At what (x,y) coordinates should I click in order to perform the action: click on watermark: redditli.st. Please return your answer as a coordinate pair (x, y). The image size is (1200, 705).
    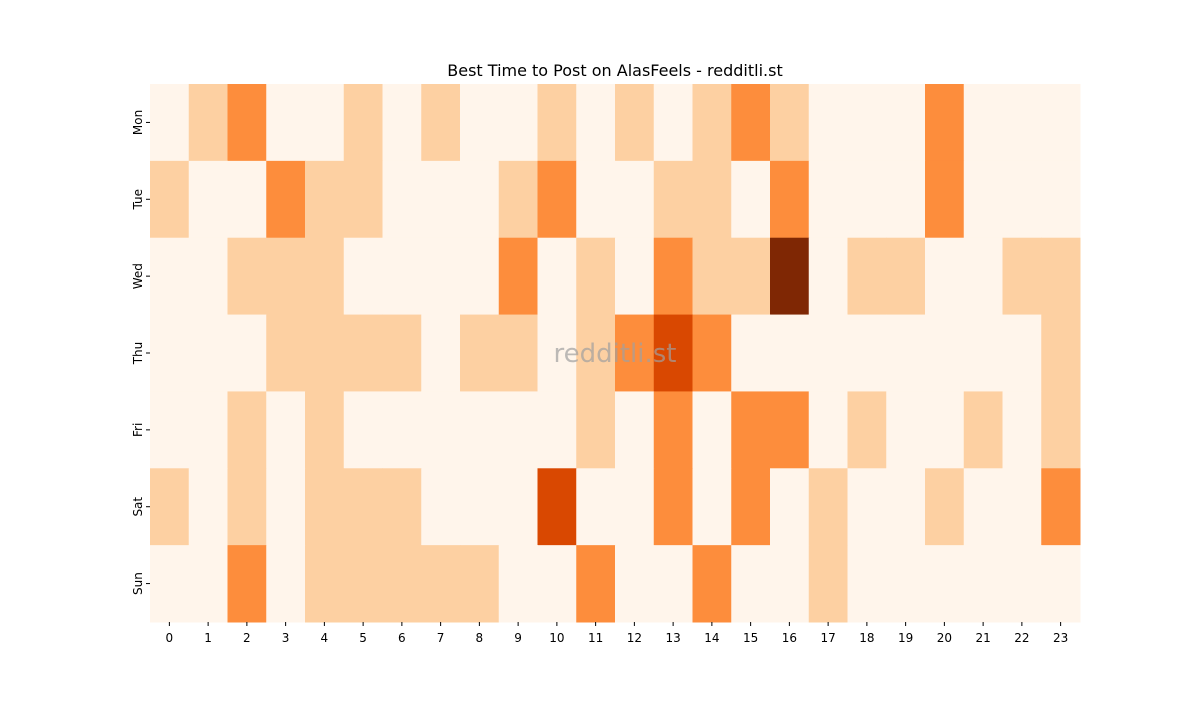
    Looking at the image, I should click on (615, 354).